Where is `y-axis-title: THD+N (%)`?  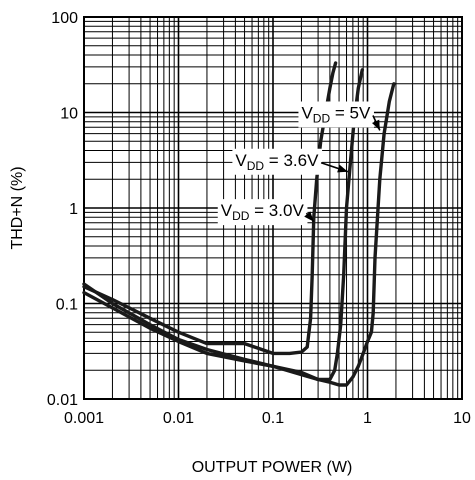 y-axis-title: THD+N (%) is located at coordinates (17, 207).